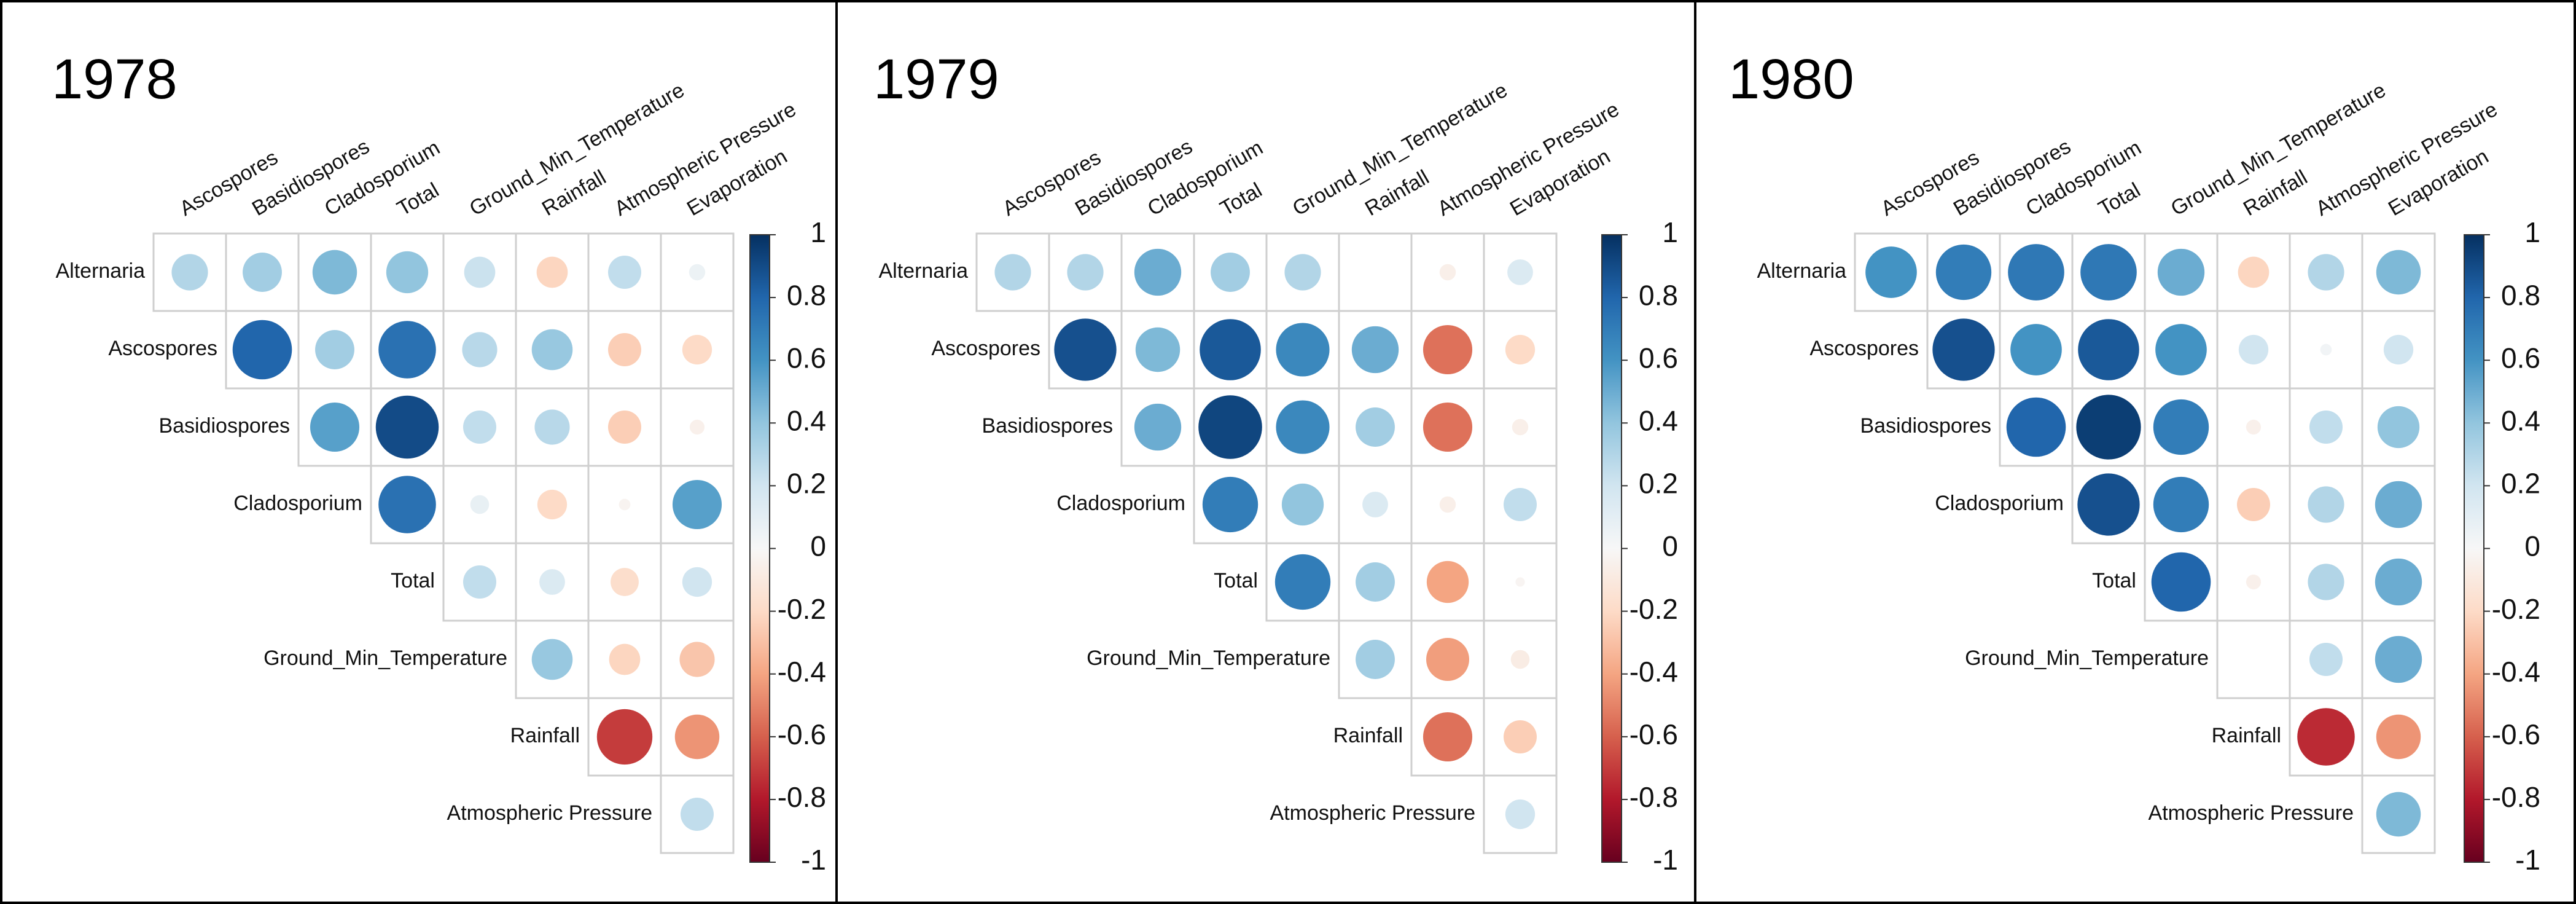 This screenshot has width=2576, height=904. Describe the element at coordinates (1791, 80) in the screenshot. I see `panel-year-label: 1980` at that location.